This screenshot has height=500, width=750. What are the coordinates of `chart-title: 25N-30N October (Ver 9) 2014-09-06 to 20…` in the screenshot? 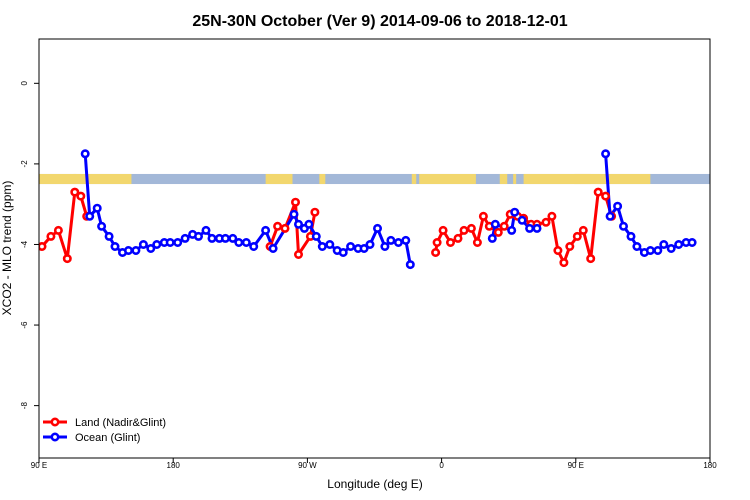 It's located at (379, 21).